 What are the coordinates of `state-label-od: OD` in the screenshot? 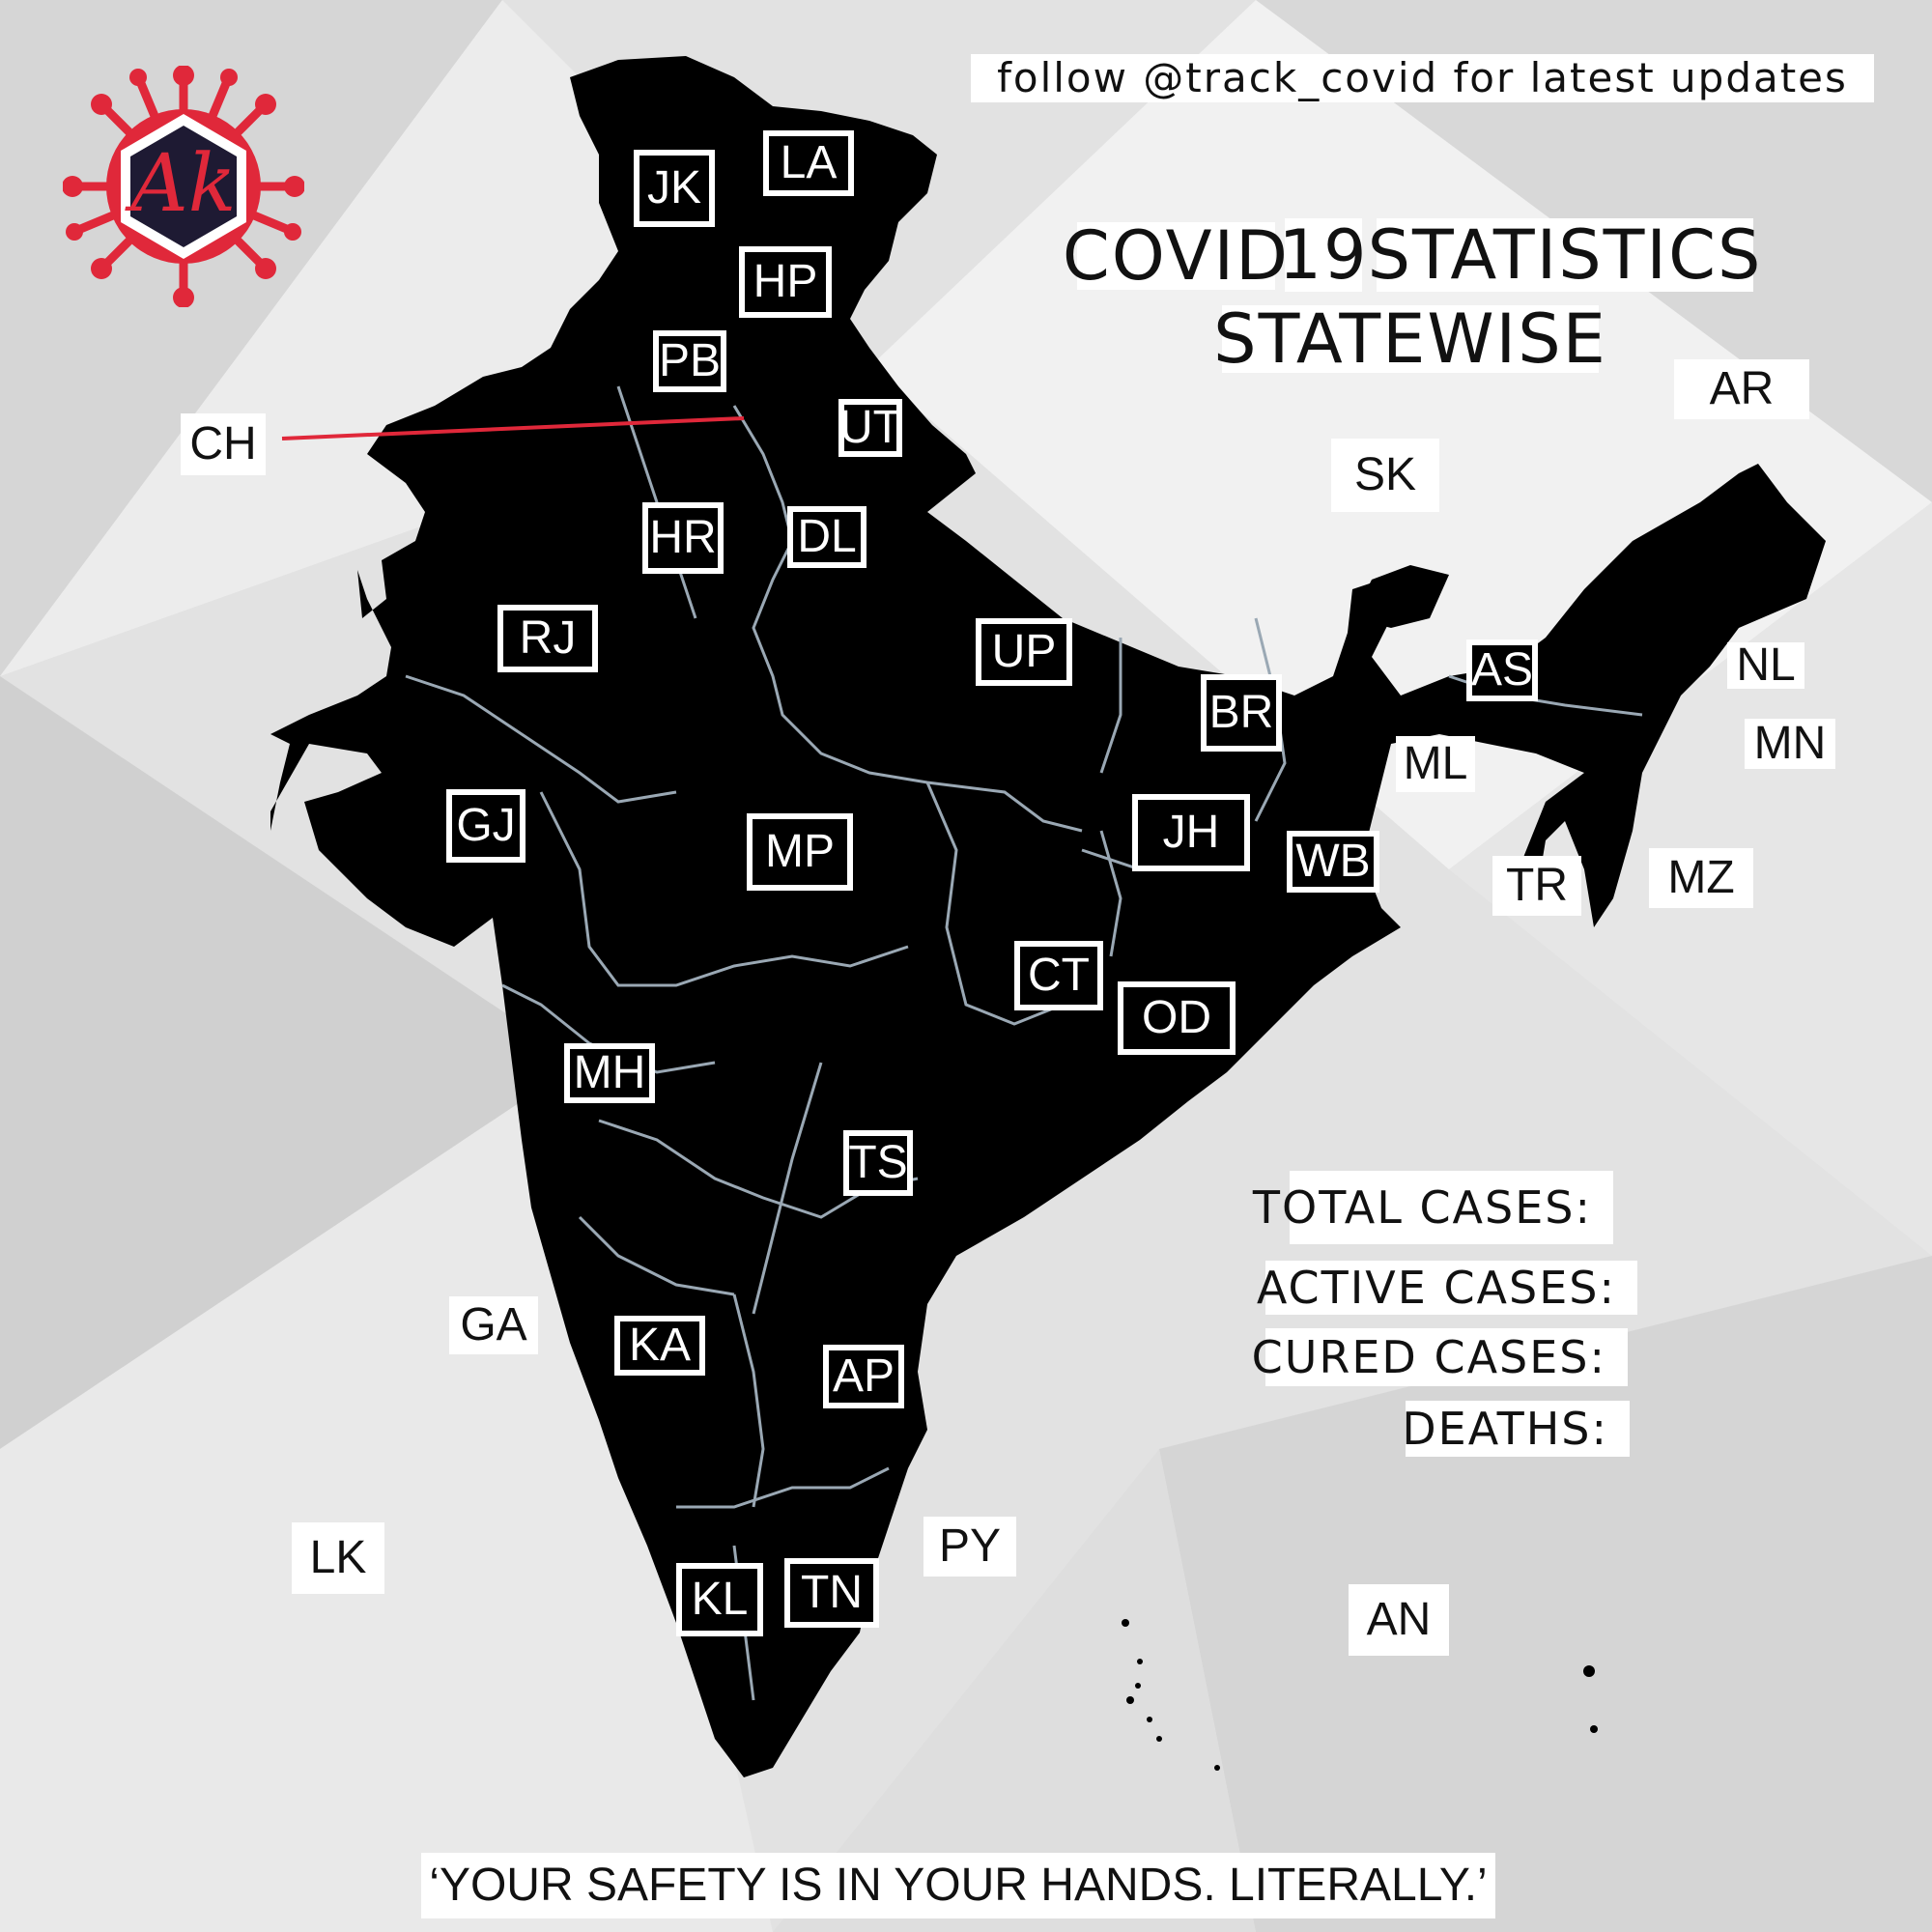 It's located at (1177, 1018).